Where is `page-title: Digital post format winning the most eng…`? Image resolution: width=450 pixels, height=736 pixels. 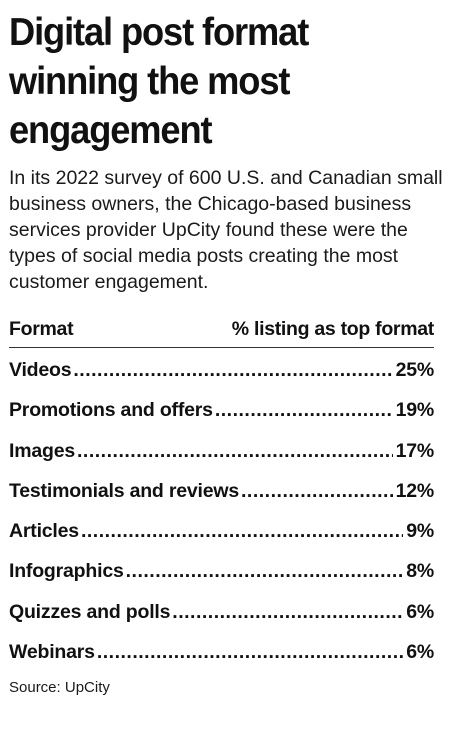
page-title: Digital post format winning the most eng… is located at coordinates (159, 81).